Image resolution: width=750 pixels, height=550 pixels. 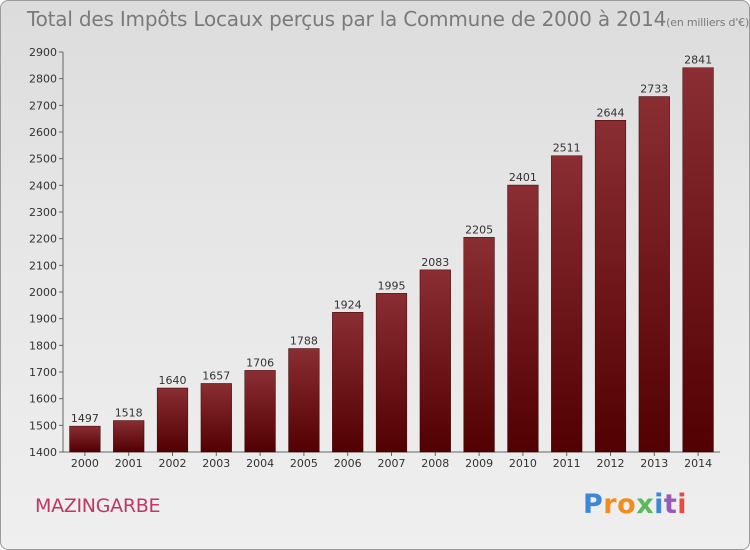 I want to click on x-tick-label: 2001, so click(x=129, y=463).